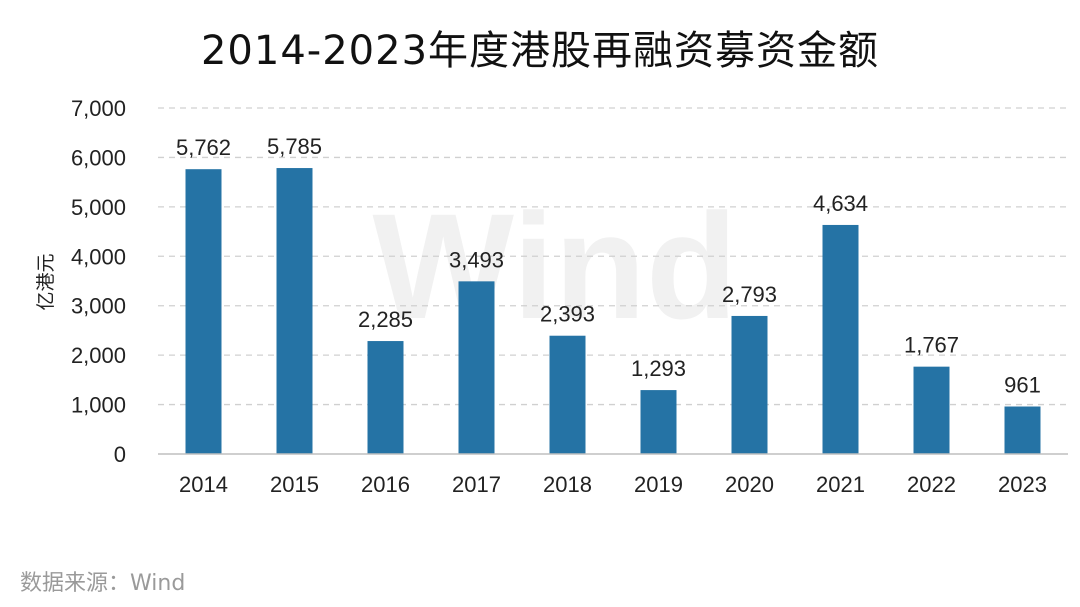 This screenshot has height=607, width=1080. What do you see at coordinates (476, 259) in the screenshot?
I see `data-label: 3,493` at bounding box center [476, 259].